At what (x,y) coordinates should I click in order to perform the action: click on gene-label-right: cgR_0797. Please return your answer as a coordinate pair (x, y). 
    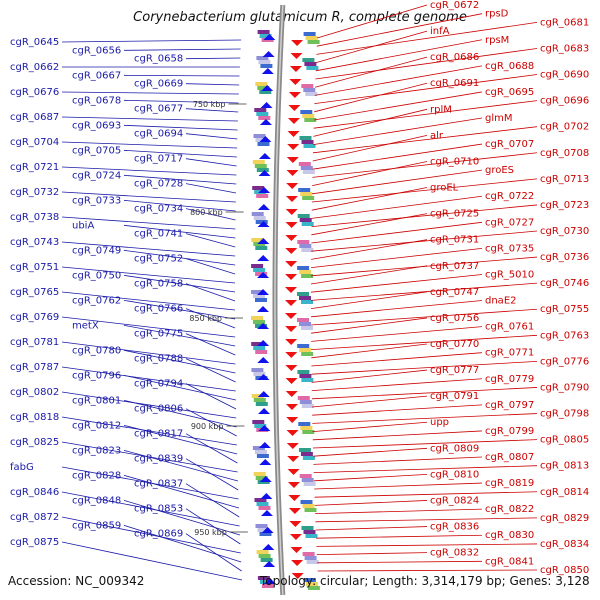
    Looking at the image, I should click on (509, 405).